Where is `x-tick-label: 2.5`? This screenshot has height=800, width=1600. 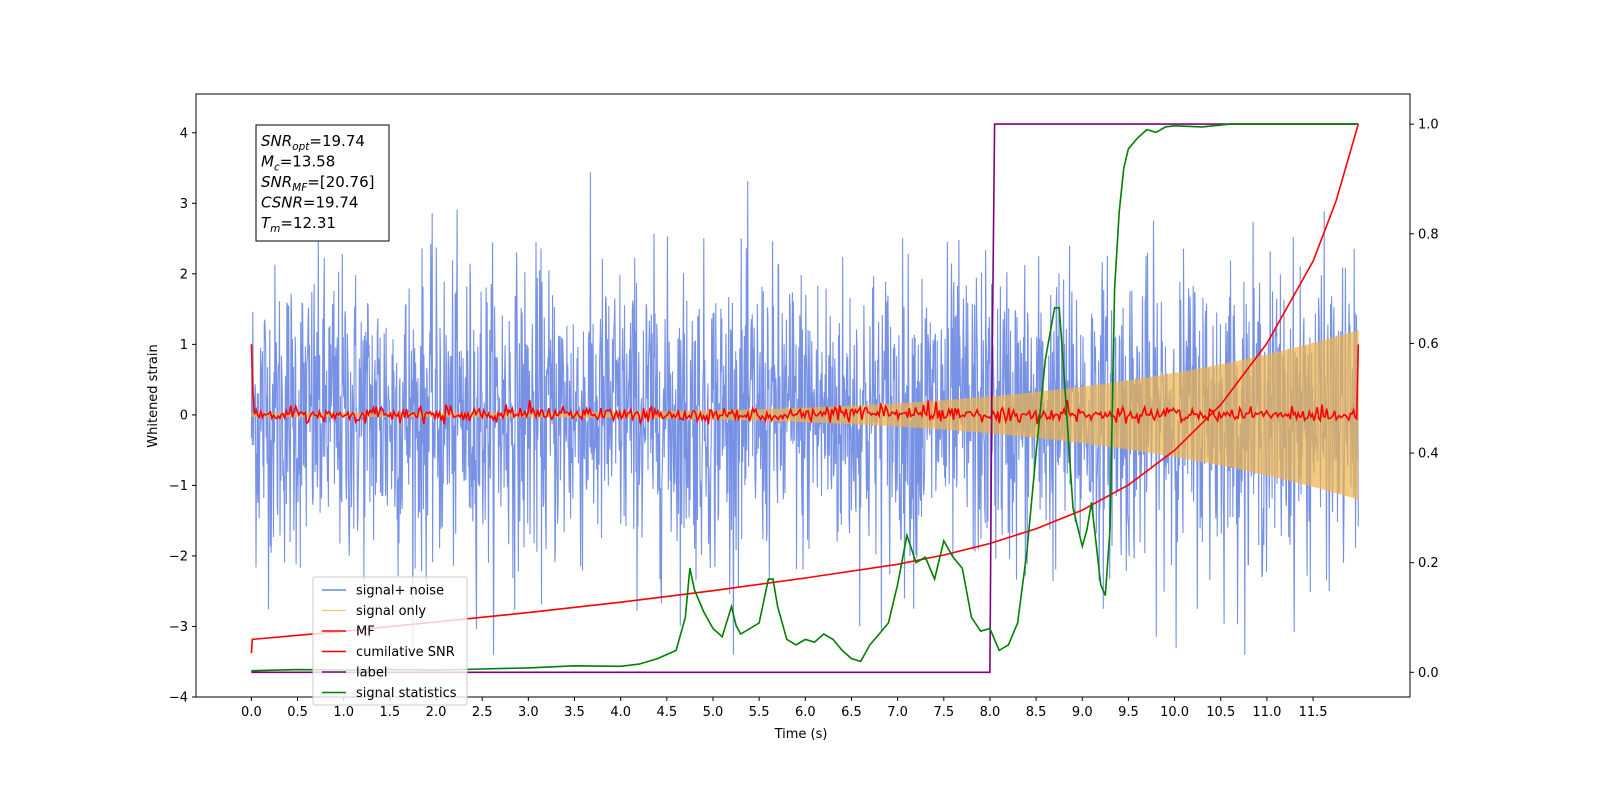
x-tick-label: 2.5 is located at coordinates (482, 712).